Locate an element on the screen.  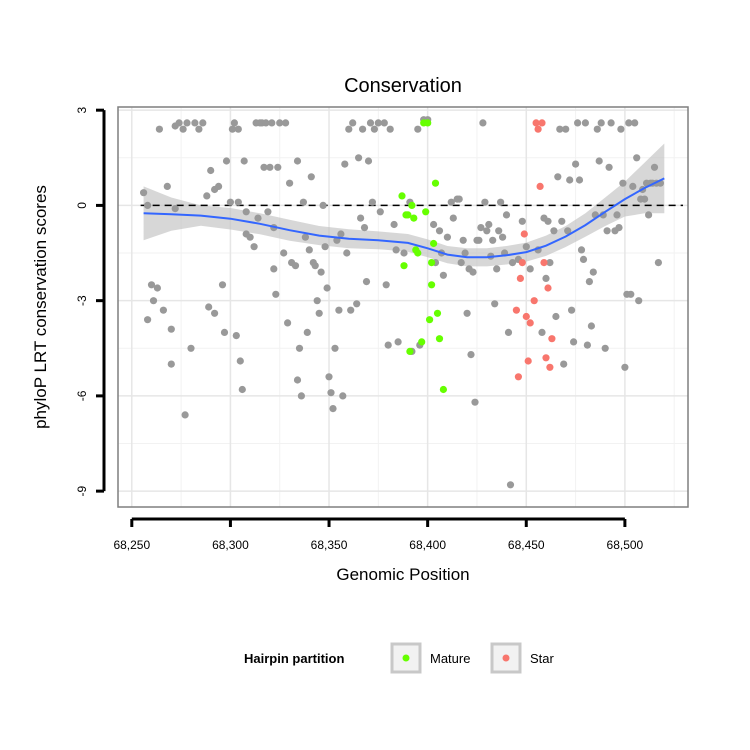
chart-title: Conservation is located at coordinates (403, 86).